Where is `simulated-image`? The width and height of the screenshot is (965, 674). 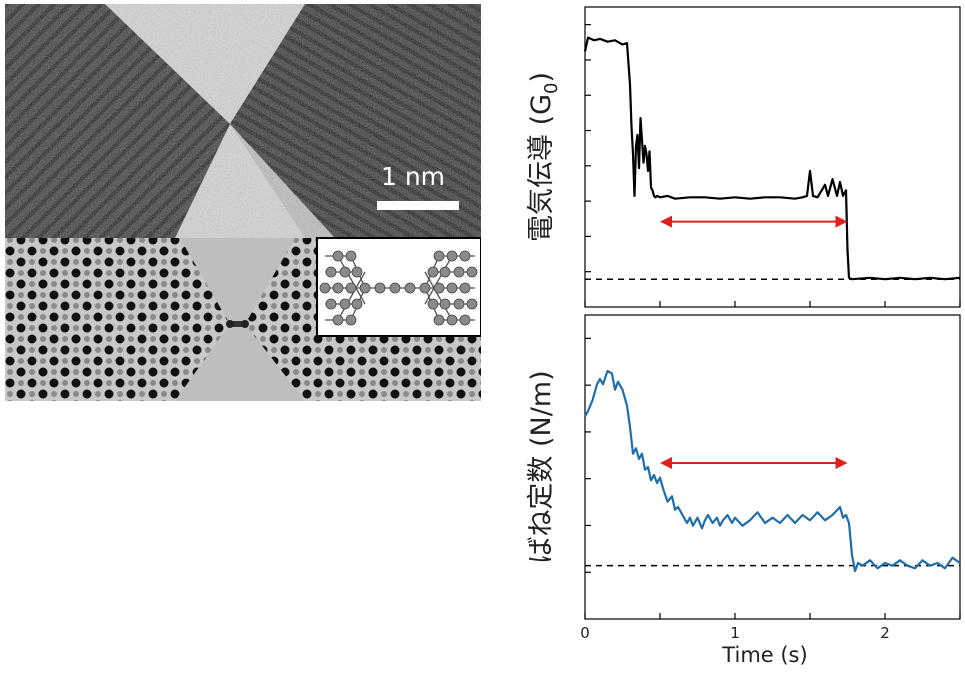
simulated-image is located at coordinates (243, 319).